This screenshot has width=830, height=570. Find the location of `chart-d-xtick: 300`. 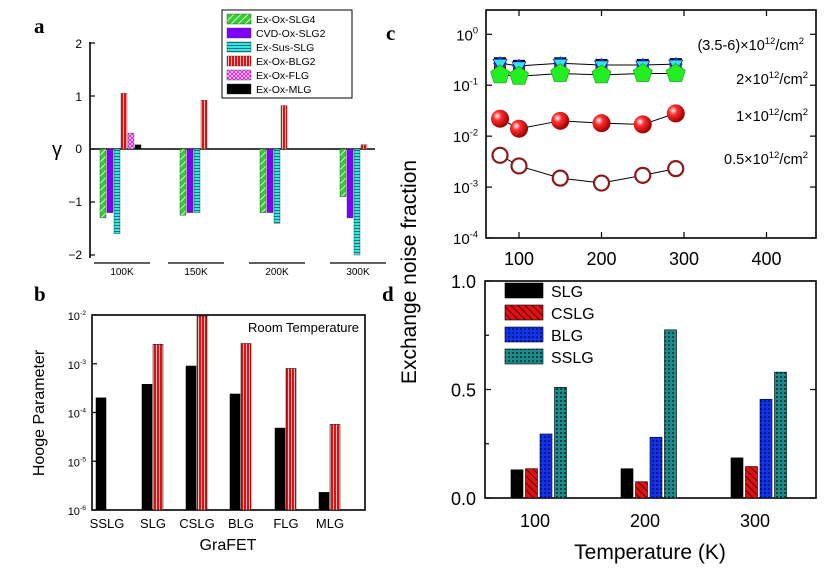

chart-d-xtick: 300 is located at coordinates (755, 521).